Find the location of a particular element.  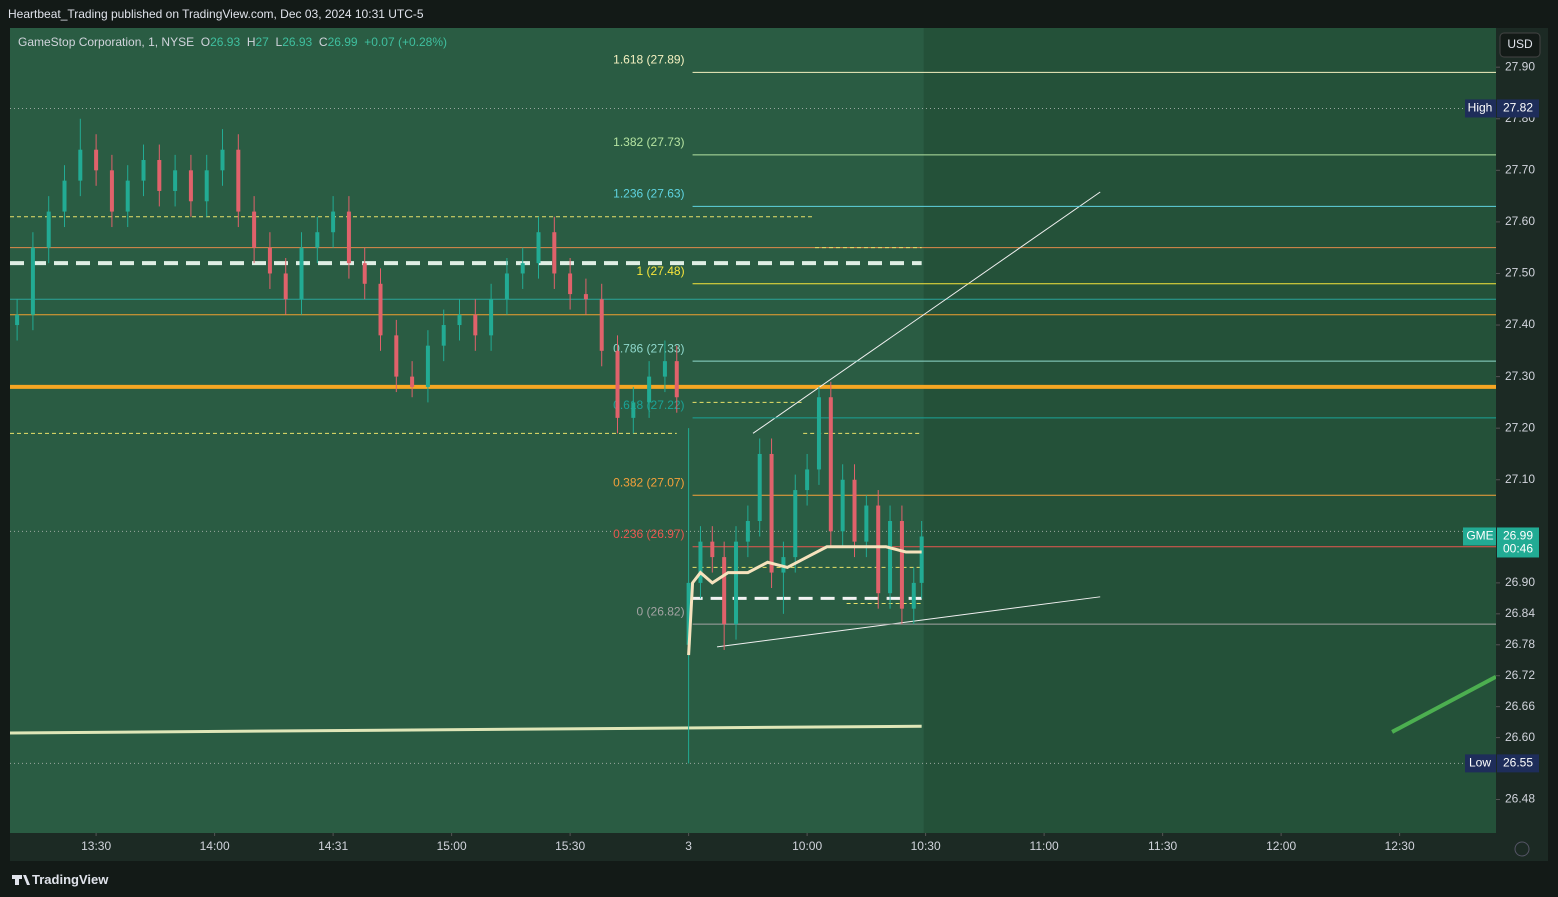

y-tick-label: 26.66 is located at coordinates (1520, 706).